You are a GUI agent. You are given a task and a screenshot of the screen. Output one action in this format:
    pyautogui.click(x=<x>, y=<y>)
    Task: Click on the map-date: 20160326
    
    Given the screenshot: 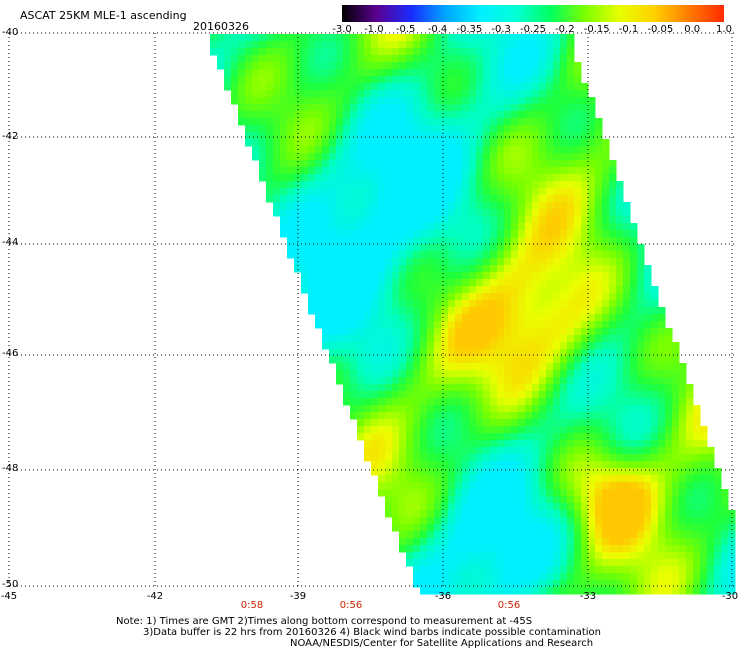 What is the action you would take?
    pyautogui.click(x=221, y=26)
    